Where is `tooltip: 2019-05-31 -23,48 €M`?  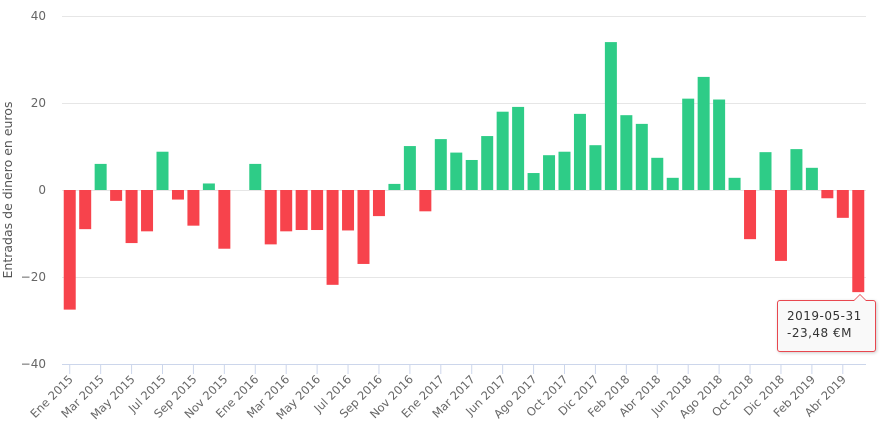 tooltip: 2019-05-31 -23,48 €M is located at coordinates (826, 323).